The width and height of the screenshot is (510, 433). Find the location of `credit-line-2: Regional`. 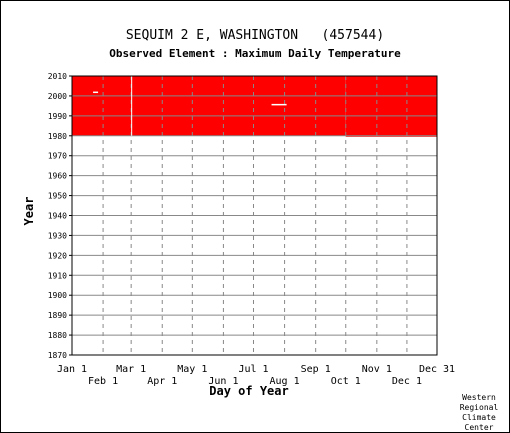

credit-line-2: Regional is located at coordinates (479, 407).